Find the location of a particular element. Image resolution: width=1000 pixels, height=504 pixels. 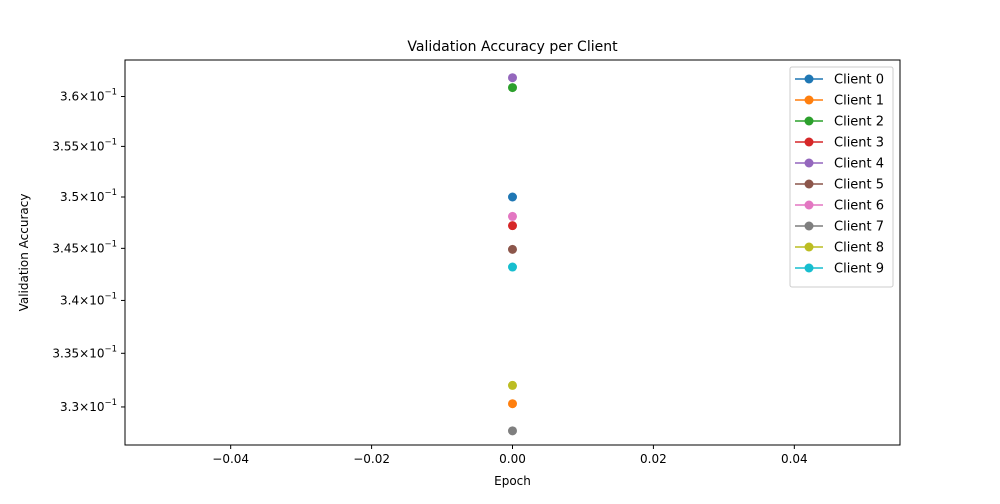

legend-item: Client 5 is located at coordinates (839, 185).